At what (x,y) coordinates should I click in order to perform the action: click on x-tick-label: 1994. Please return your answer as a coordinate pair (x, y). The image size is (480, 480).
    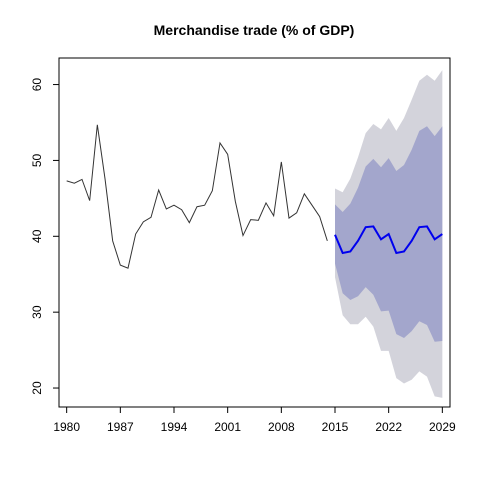
    Looking at the image, I should click on (174, 427).